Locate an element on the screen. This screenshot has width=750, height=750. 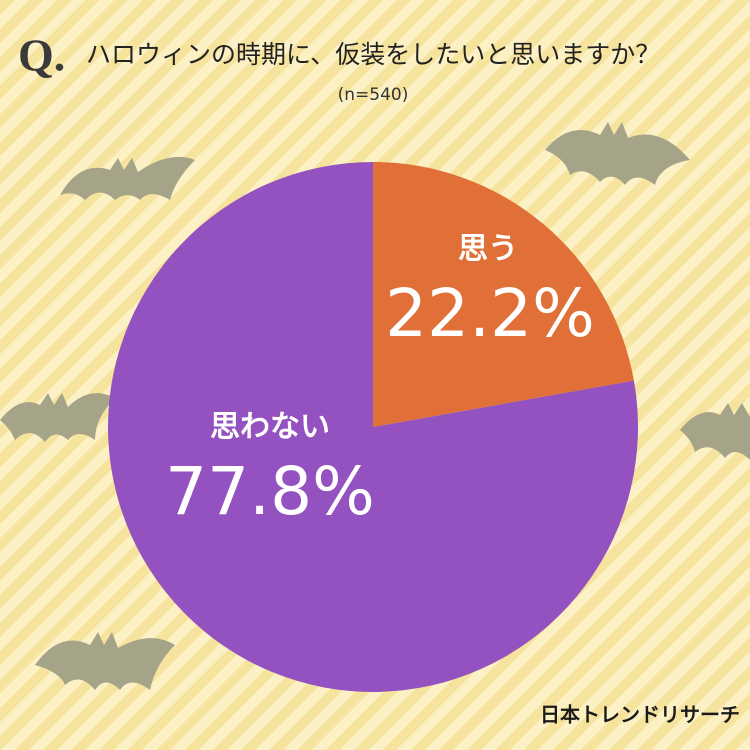
chart-title: ハロウィンの時期に、仮装をしたいと思いますか？ is located at coordinates (373, 54).